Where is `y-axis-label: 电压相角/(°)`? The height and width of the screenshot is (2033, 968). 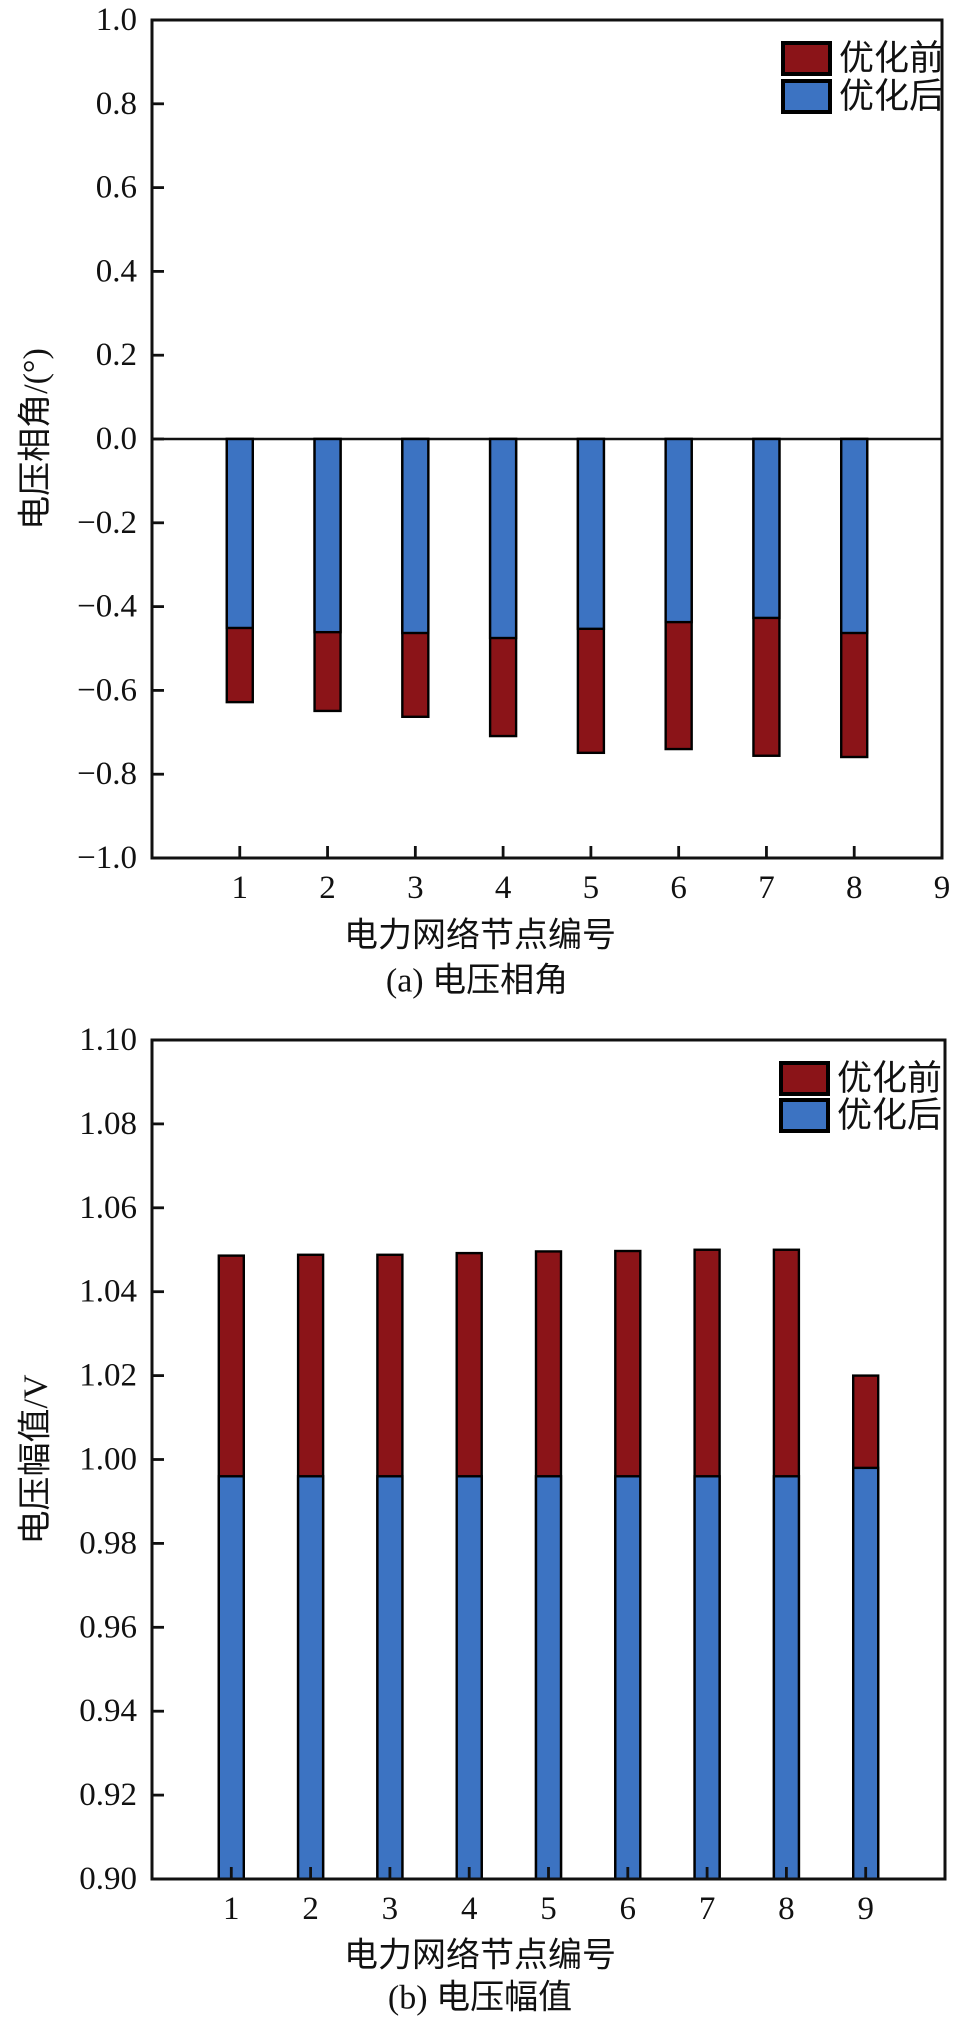
y-axis-label: 电压相角/(°) is located at coordinates (36, 439).